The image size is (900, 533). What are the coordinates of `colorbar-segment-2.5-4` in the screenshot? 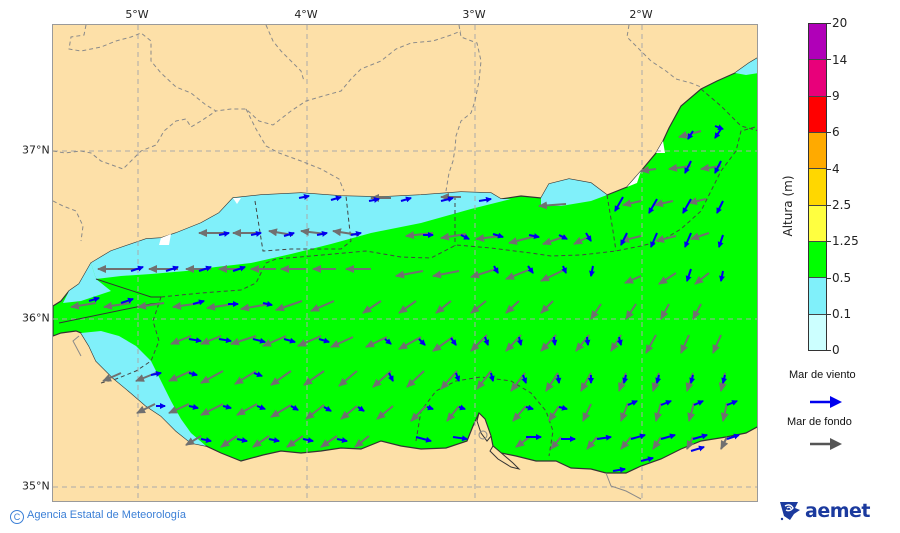 It's located at (817, 187).